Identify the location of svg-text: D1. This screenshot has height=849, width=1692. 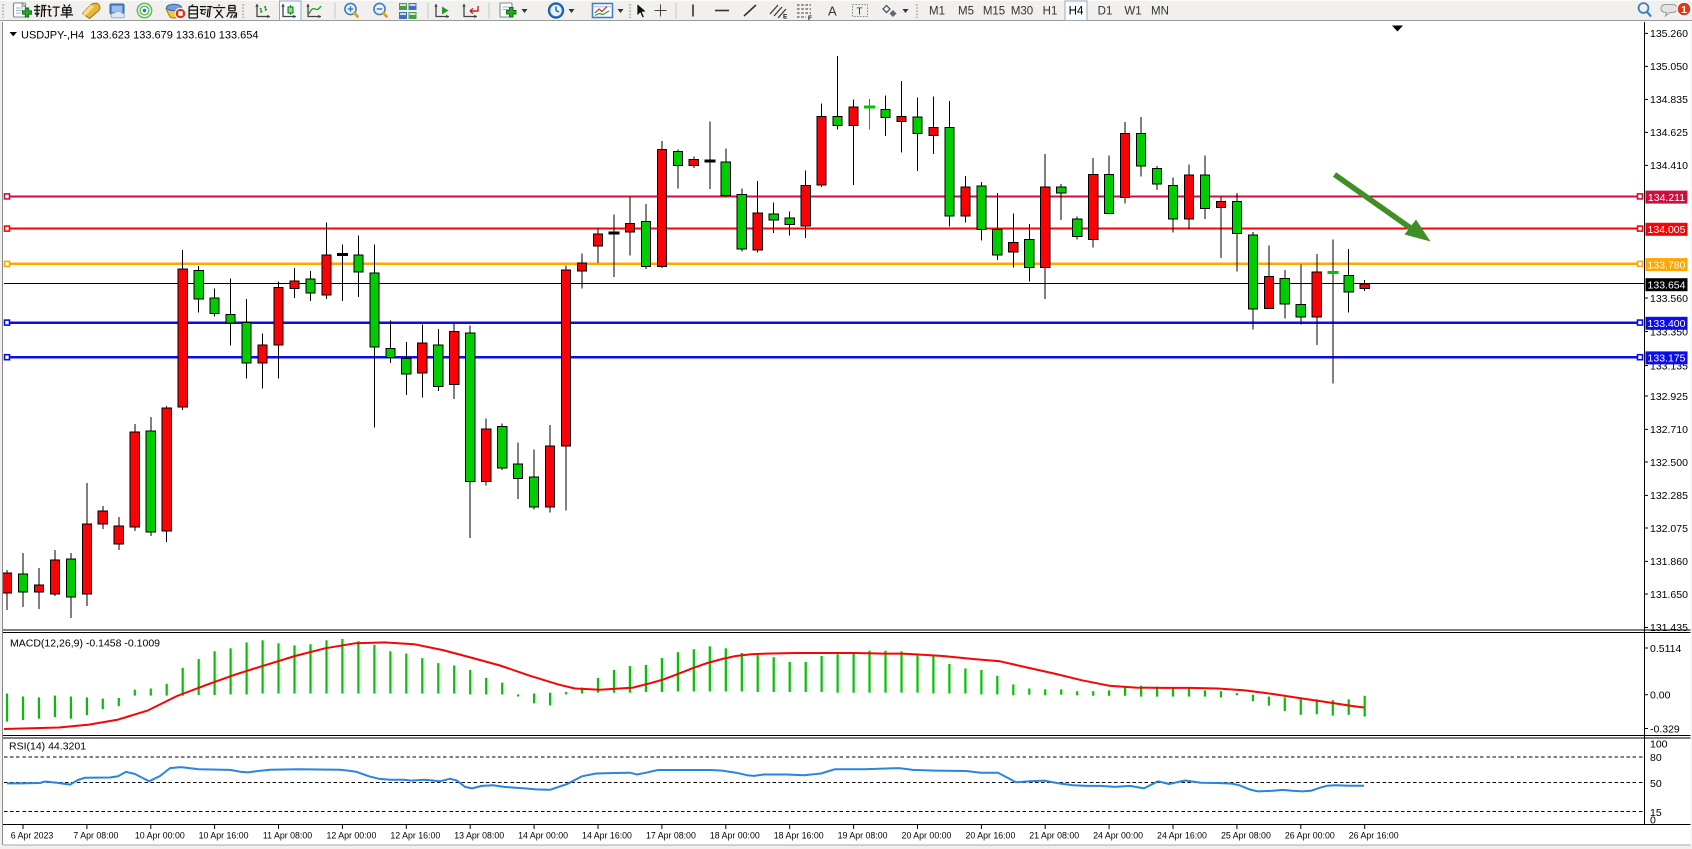
(1105, 12).